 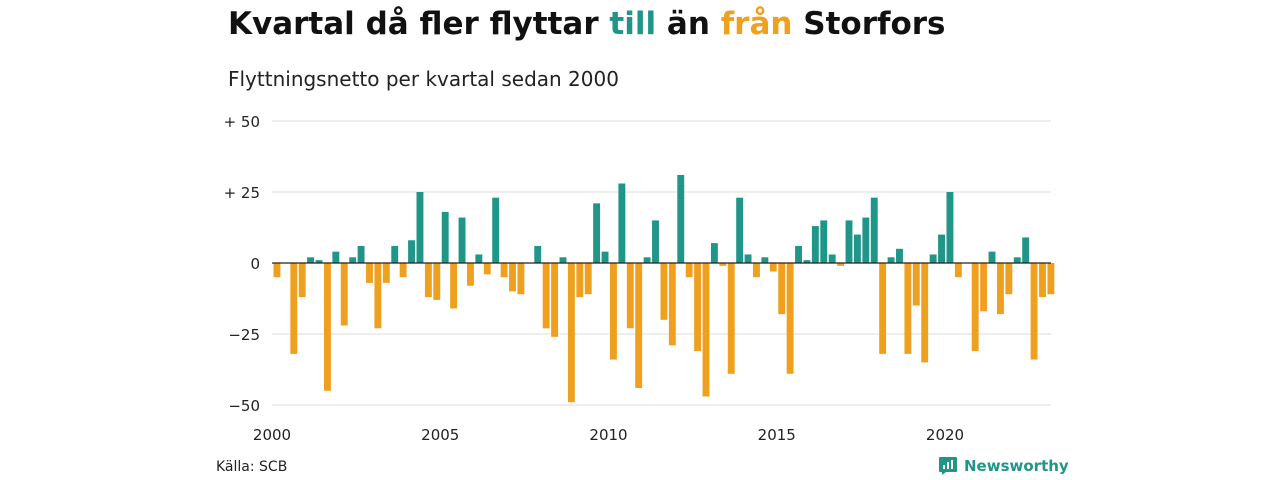 I want to click on title-till: till, so click(x=633, y=24).